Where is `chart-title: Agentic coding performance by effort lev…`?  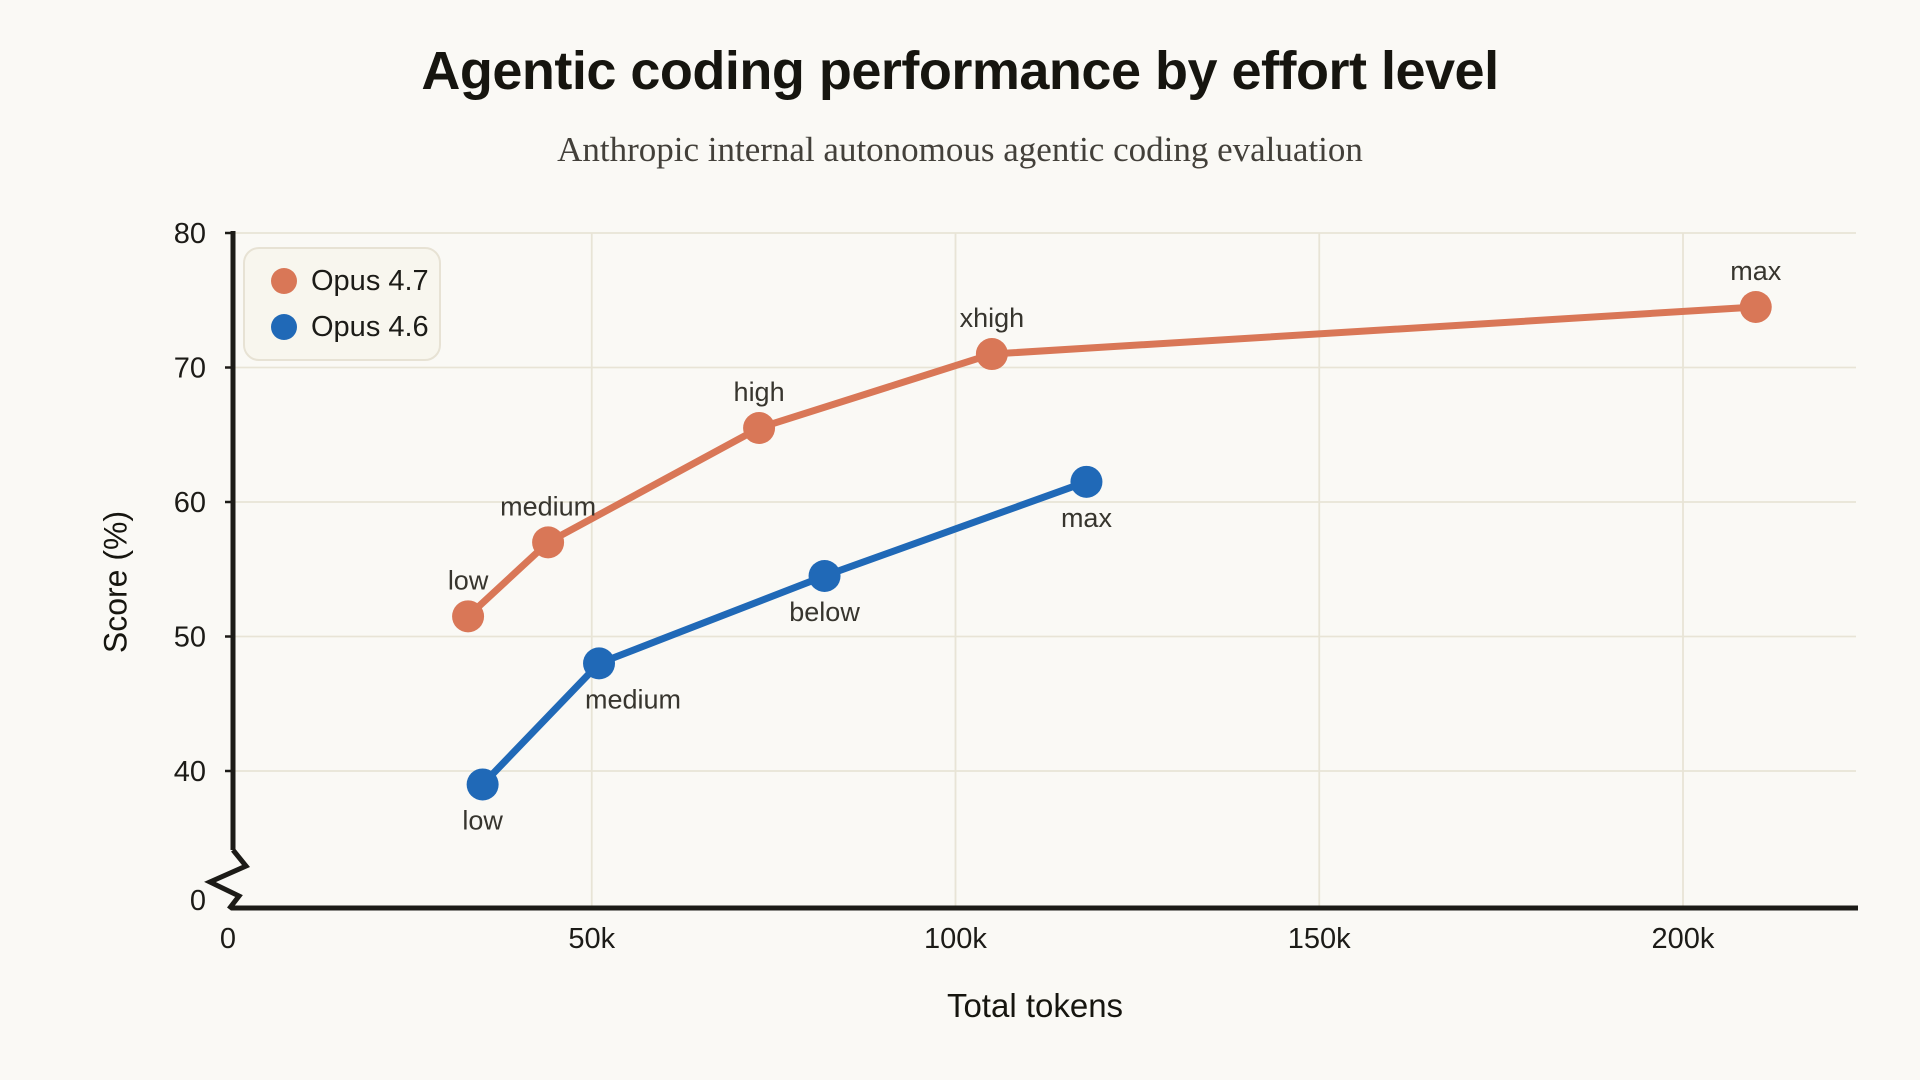 chart-title: Agentic coding performance by effort lev… is located at coordinates (960, 71).